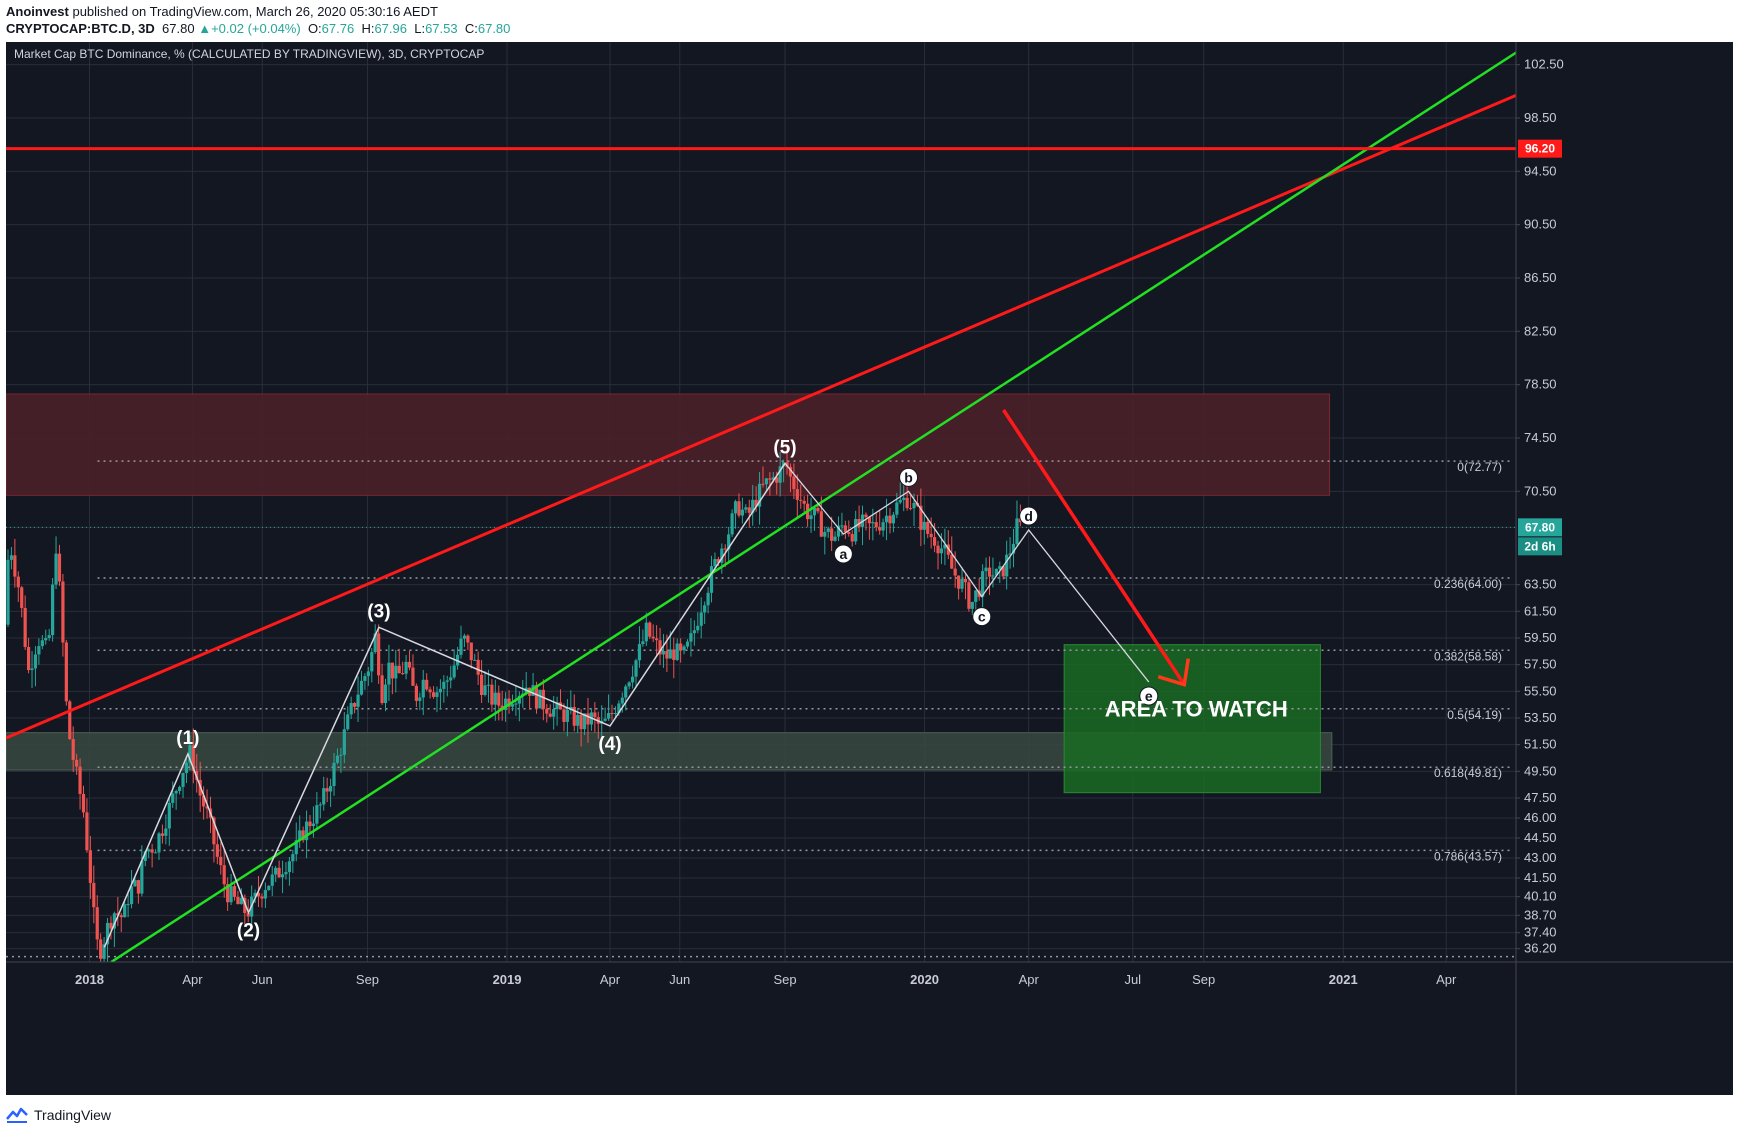 This screenshot has height=1132, width=1739. I want to click on author-name: Anoinvest, so click(37, 11).